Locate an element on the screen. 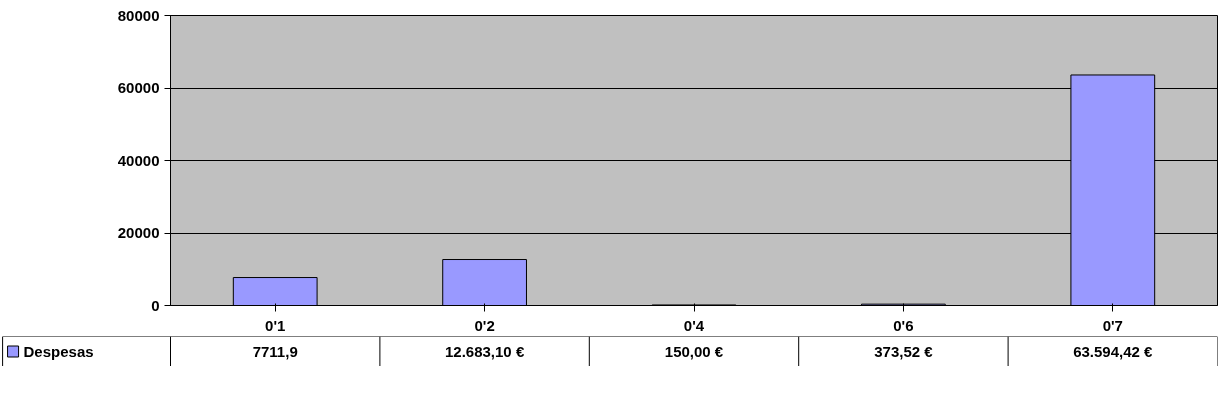 The image size is (1229, 400). x-tick-label: 0'6 is located at coordinates (903, 325).